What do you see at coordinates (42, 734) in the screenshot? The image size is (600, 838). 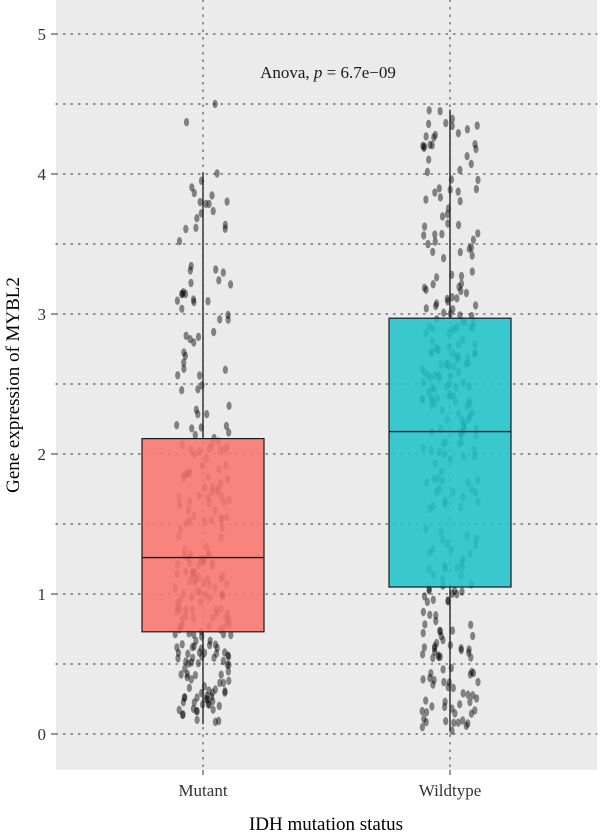 I see `y-tick-label: 0` at bounding box center [42, 734].